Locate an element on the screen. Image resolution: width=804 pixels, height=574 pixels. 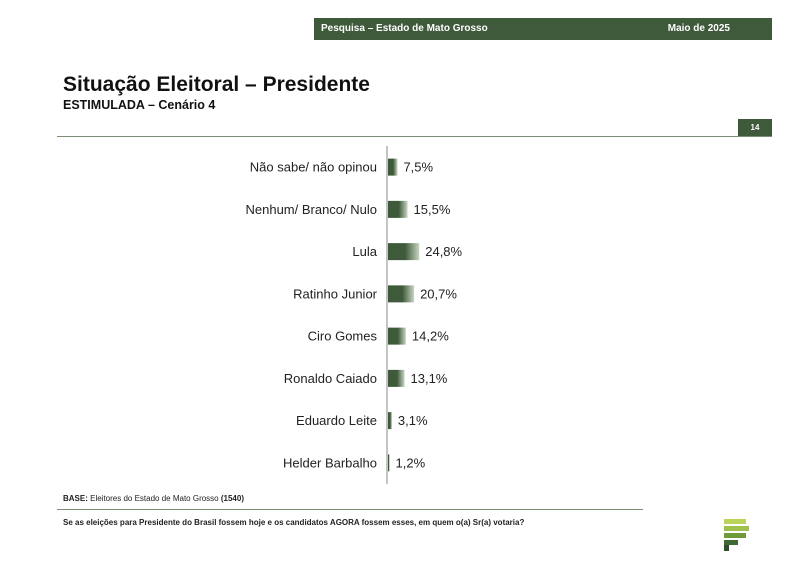
survey-date: Maio de 2025 is located at coordinates (698, 28).